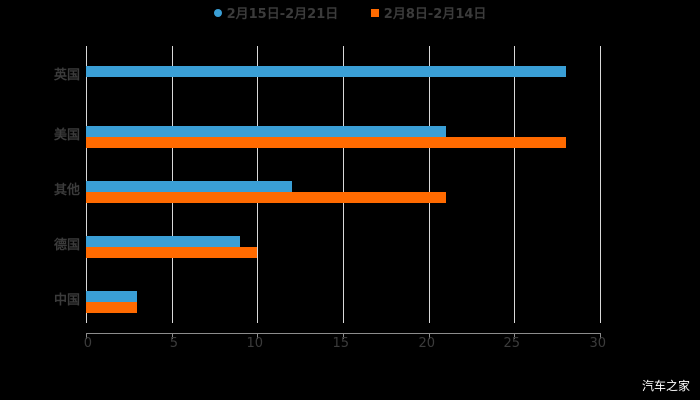 The width and height of the screenshot is (700, 400). Describe the element at coordinates (66, 300) in the screenshot. I see `category-label: 中国` at that location.